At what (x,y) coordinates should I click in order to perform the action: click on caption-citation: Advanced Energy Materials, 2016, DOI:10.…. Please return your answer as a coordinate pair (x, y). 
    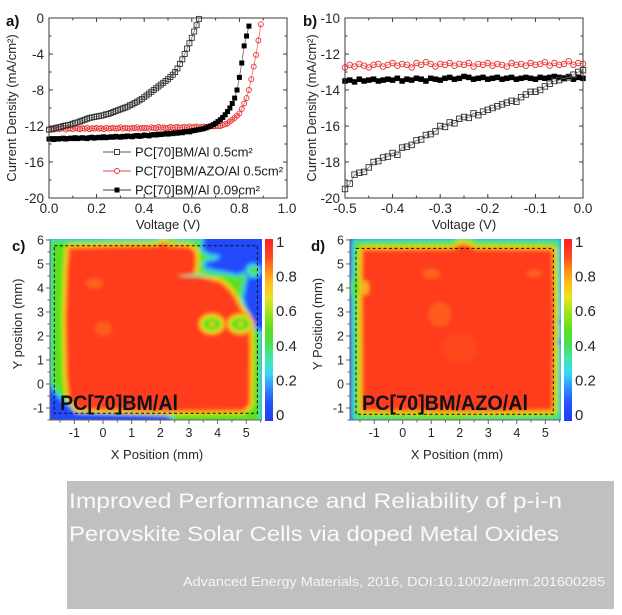
    Looking at the image, I should click on (394, 581).